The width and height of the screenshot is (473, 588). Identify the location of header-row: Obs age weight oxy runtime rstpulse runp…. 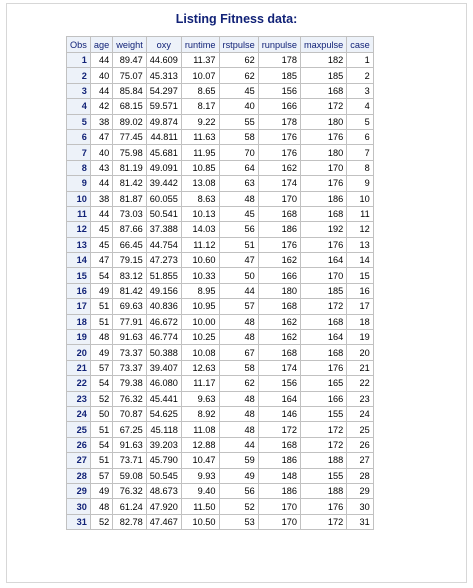
(220, 44).